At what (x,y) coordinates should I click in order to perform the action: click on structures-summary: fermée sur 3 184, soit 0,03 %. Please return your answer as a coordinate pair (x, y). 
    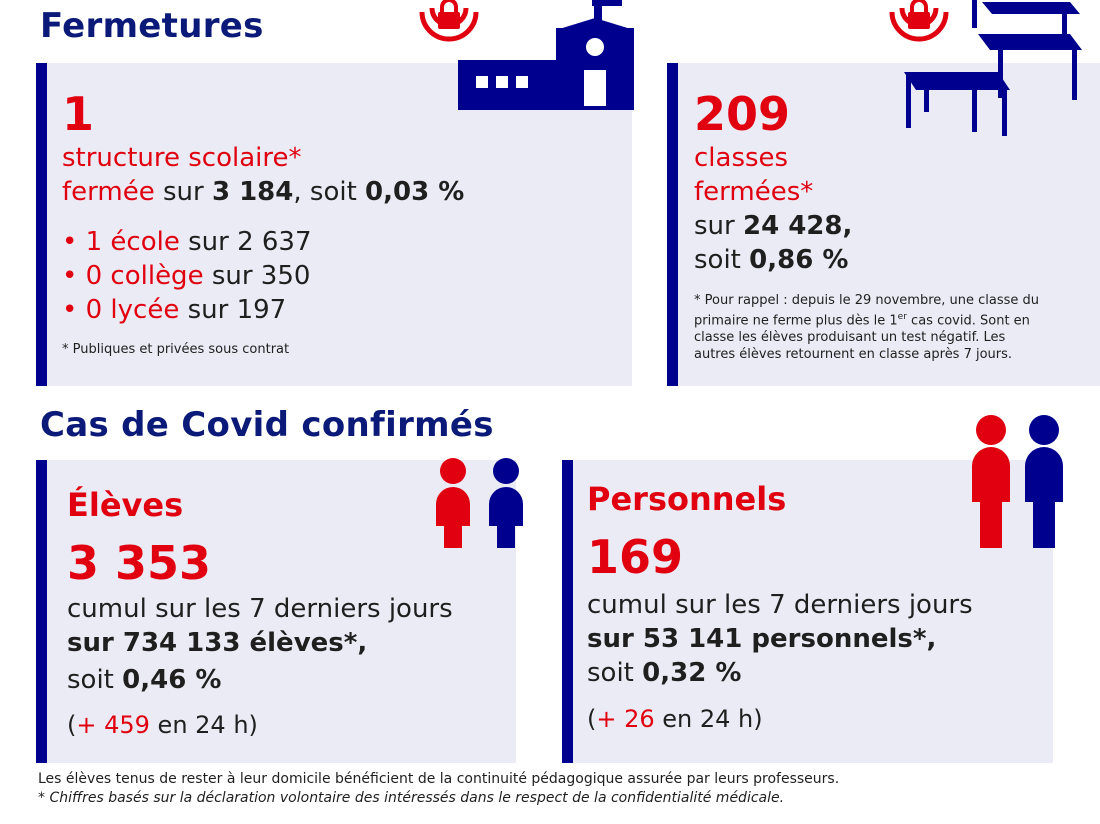
    Looking at the image, I should click on (263, 192).